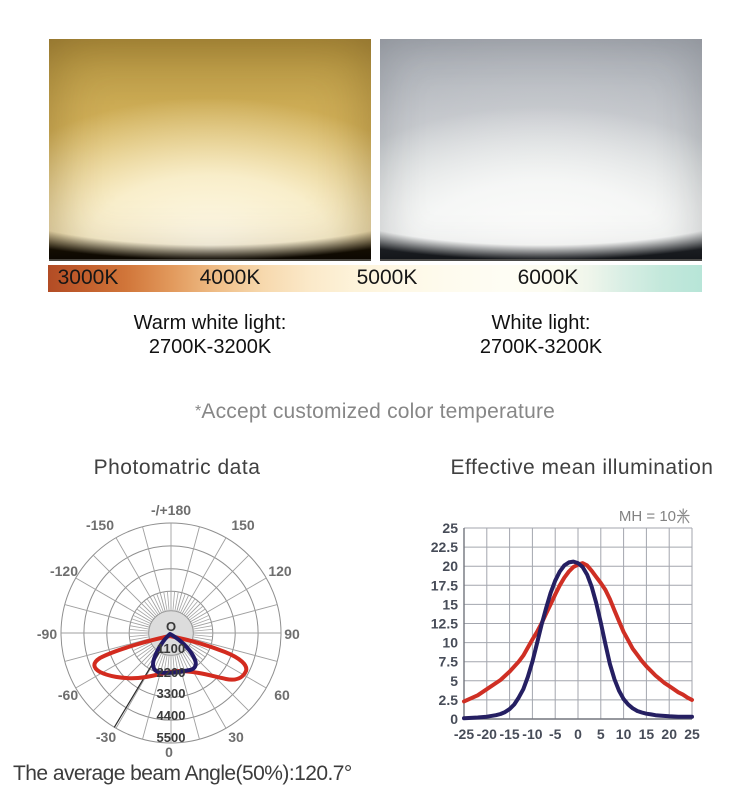 This screenshot has width=750, height=812. I want to click on svg-text: 90, so click(292, 634).